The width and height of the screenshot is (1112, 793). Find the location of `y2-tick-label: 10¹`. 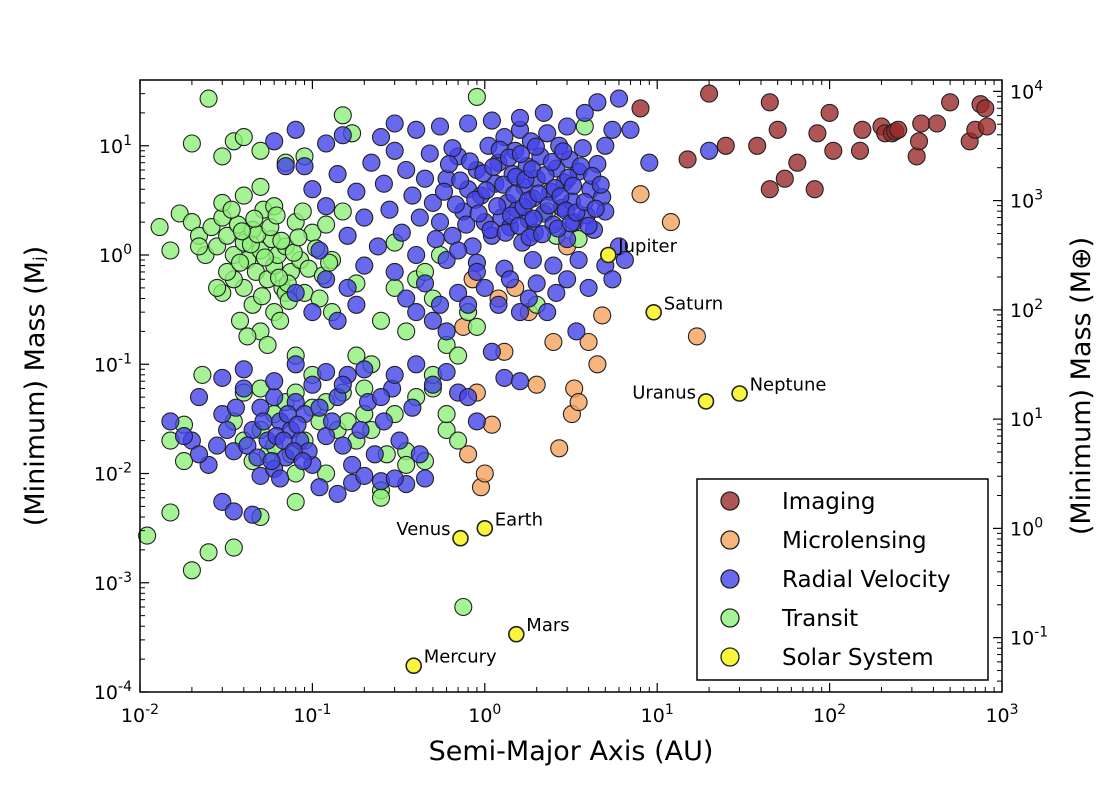

y2-tick-label: 10¹ is located at coordinates (1026, 418).